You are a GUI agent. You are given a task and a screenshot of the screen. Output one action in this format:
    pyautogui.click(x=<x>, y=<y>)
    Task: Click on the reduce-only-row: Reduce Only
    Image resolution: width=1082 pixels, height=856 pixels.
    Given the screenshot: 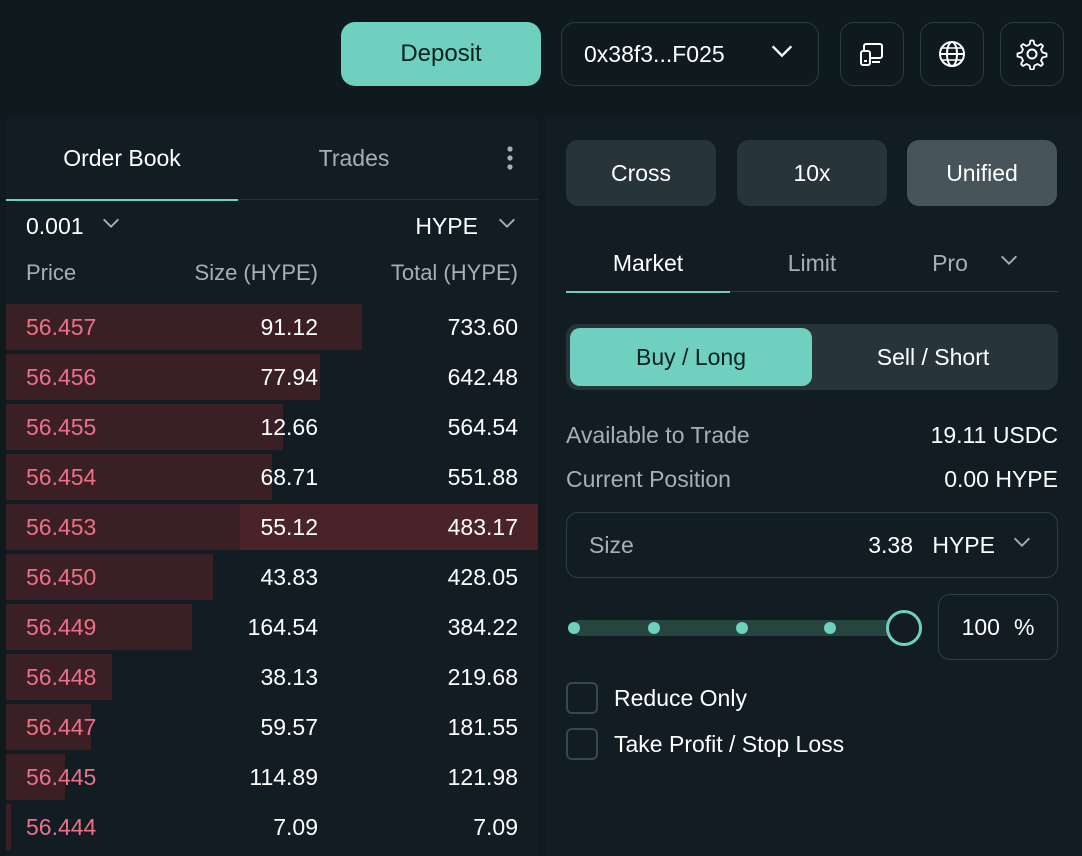 What is the action you would take?
    pyautogui.click(x=656, y=698)
    